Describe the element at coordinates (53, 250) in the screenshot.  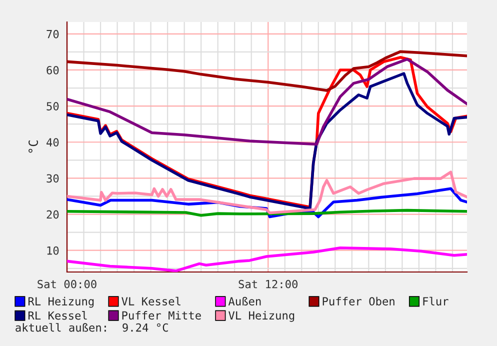
I see `y-tick-label: 10` at that location.